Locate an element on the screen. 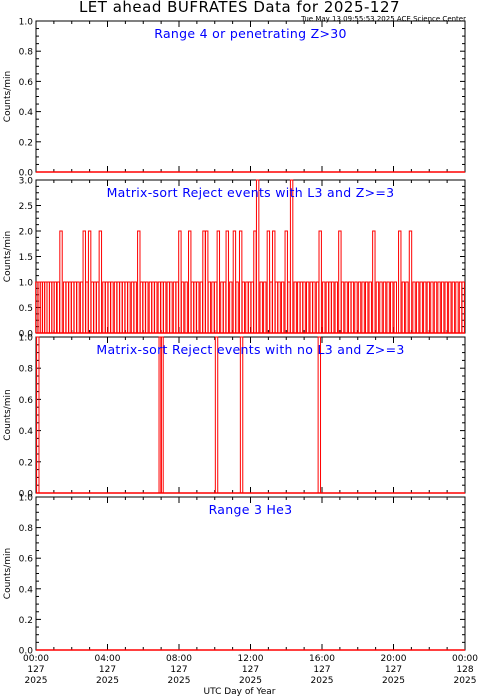 The height and width of the screenshot is (700, 479). y-tick-label: 0.5 is located at coordinates (26, 309).